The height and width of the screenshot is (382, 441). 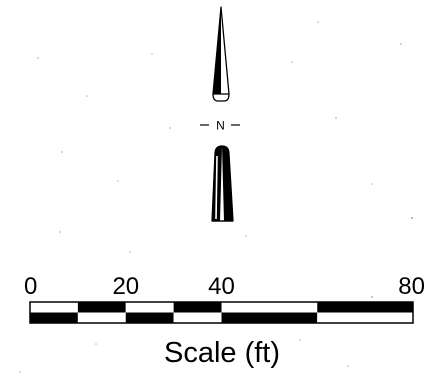 I want to click on scale-segment-5-top, so click(x=269, y=307).